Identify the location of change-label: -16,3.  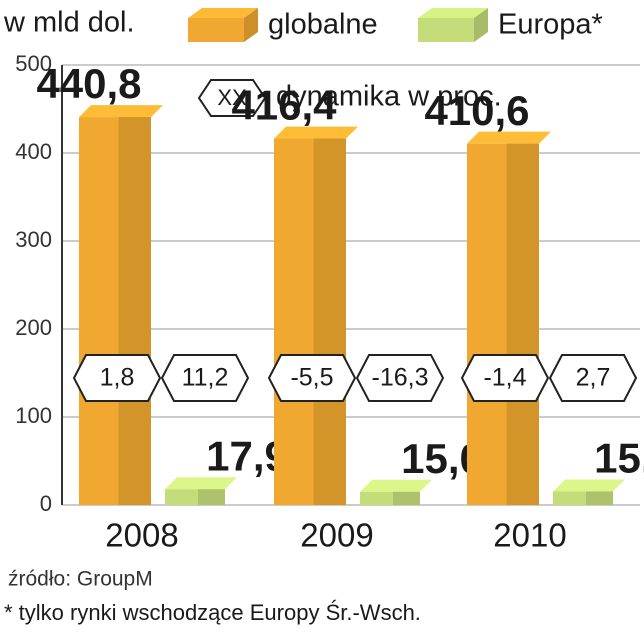
(400, 378).